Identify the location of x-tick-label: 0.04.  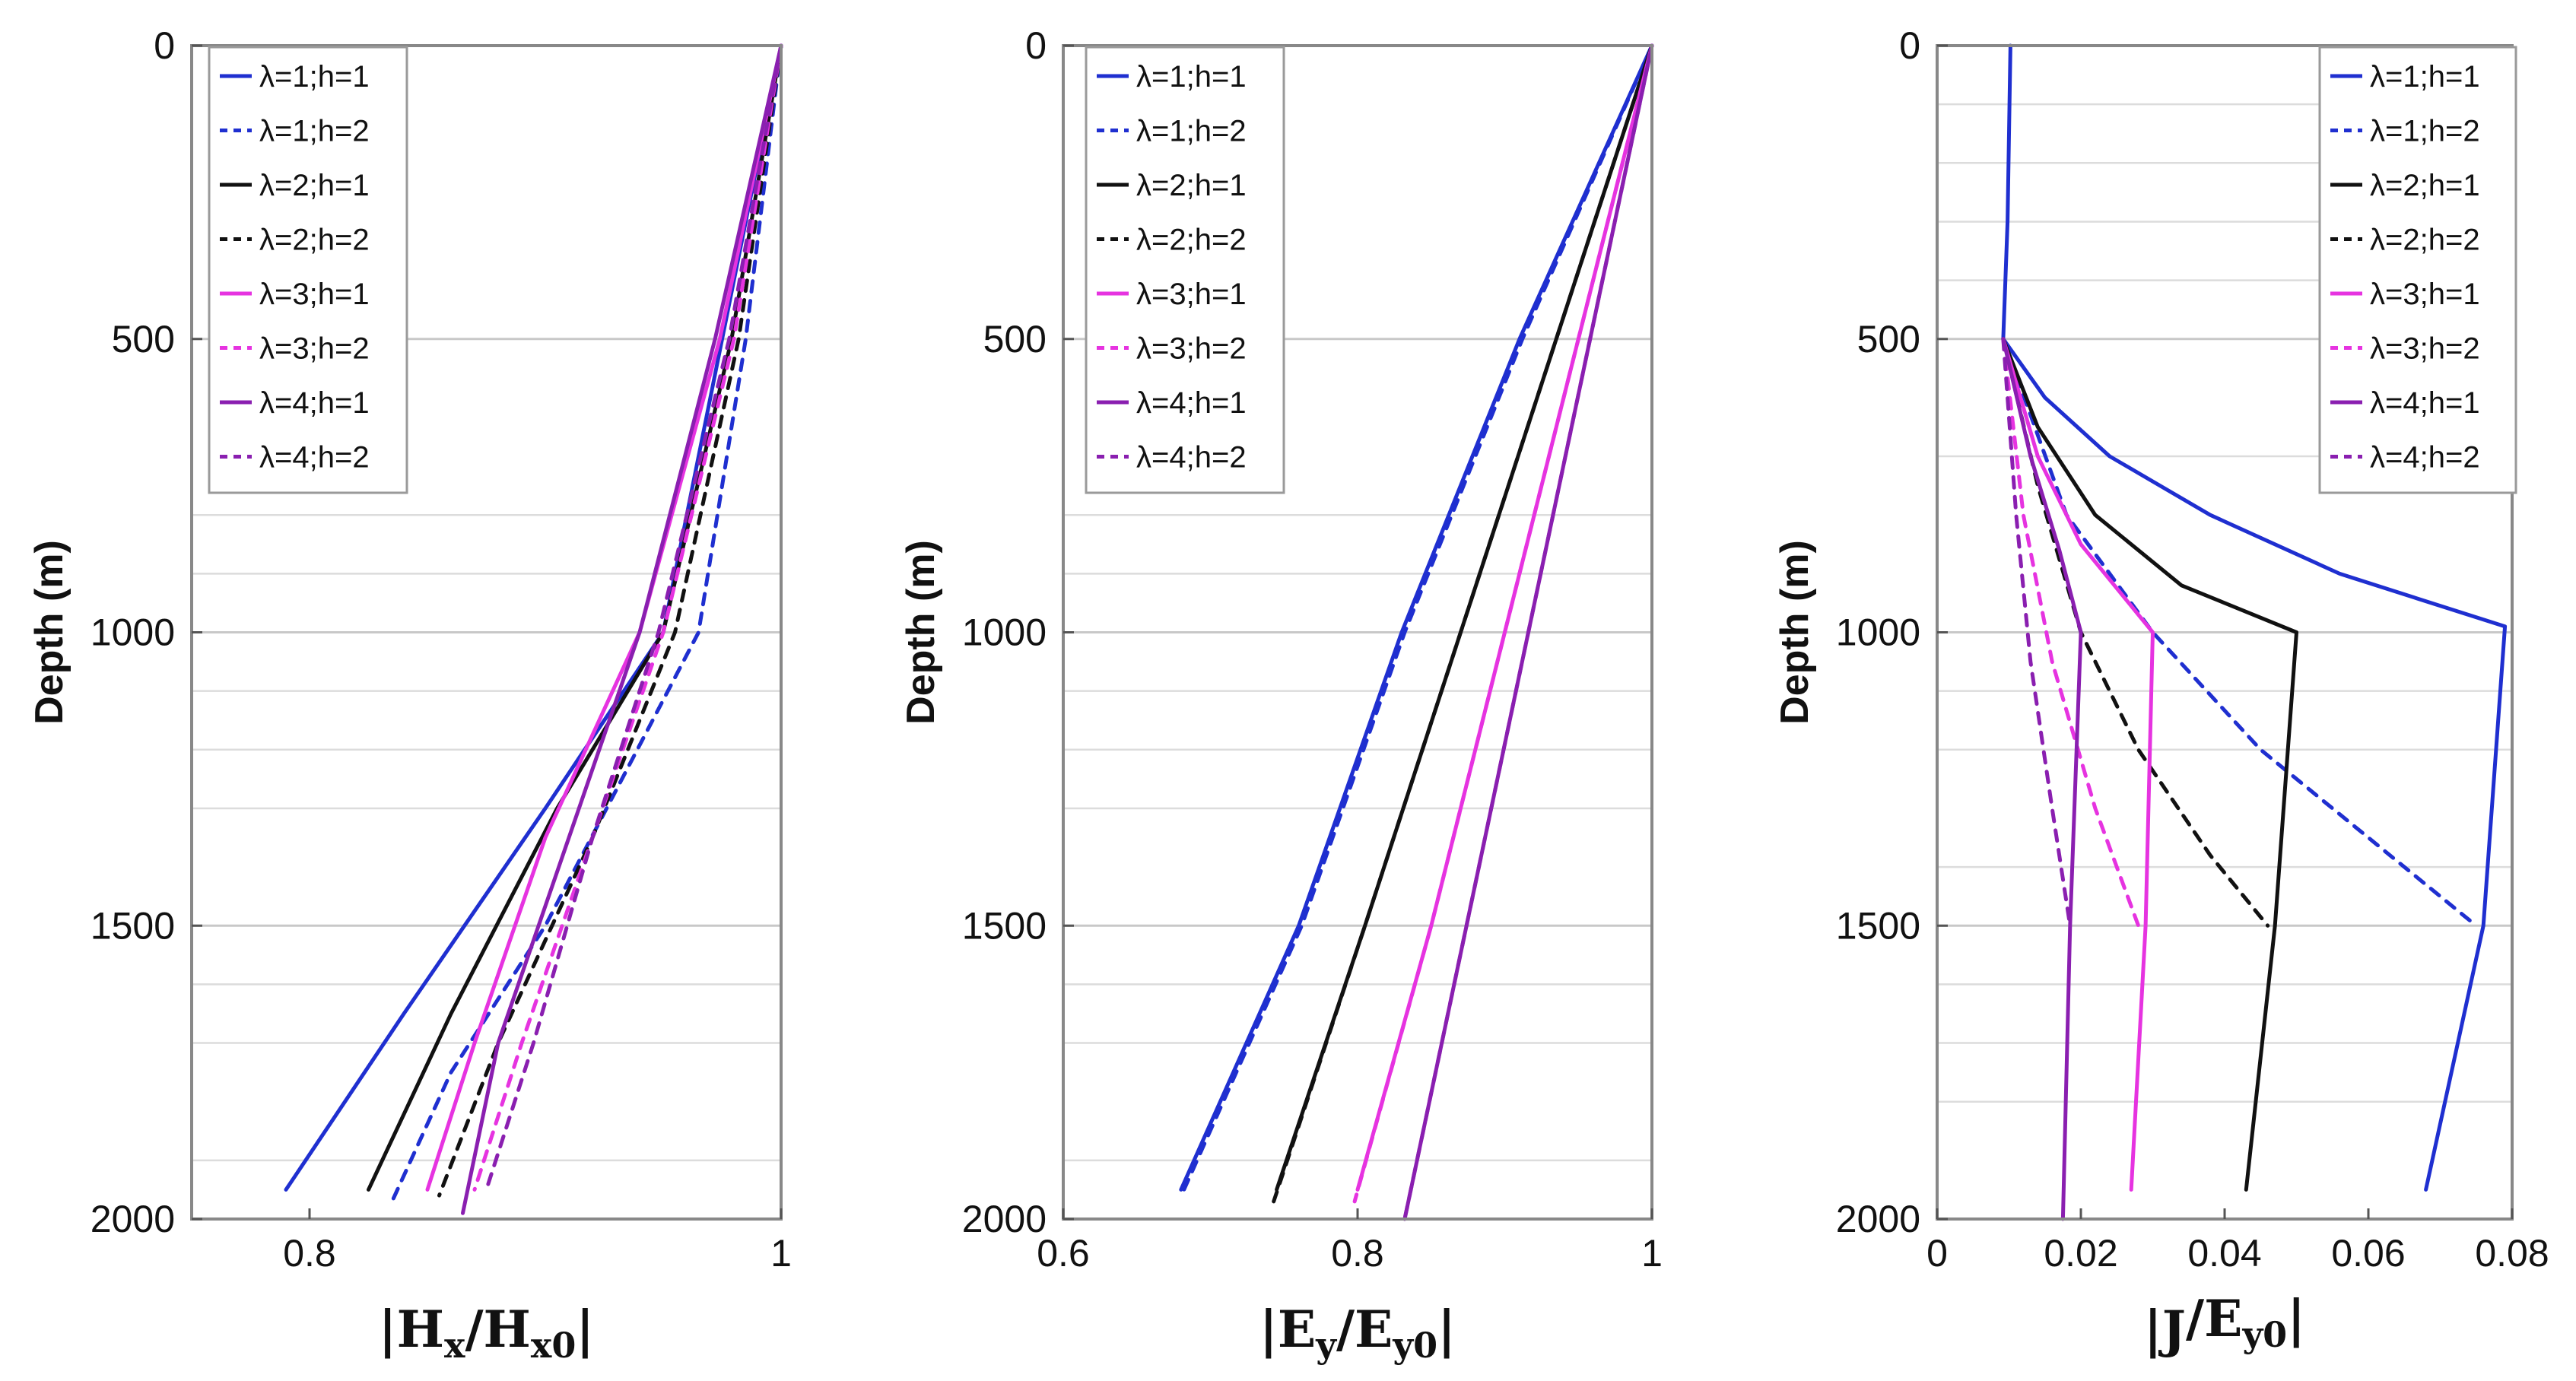
(2224, 1253).